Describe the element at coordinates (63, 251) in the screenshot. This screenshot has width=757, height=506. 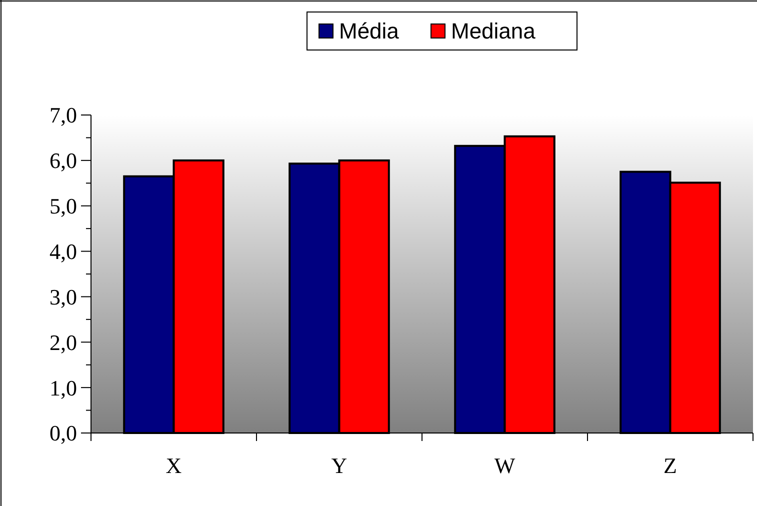
I see `y-tick-label: 4,0` at that location.